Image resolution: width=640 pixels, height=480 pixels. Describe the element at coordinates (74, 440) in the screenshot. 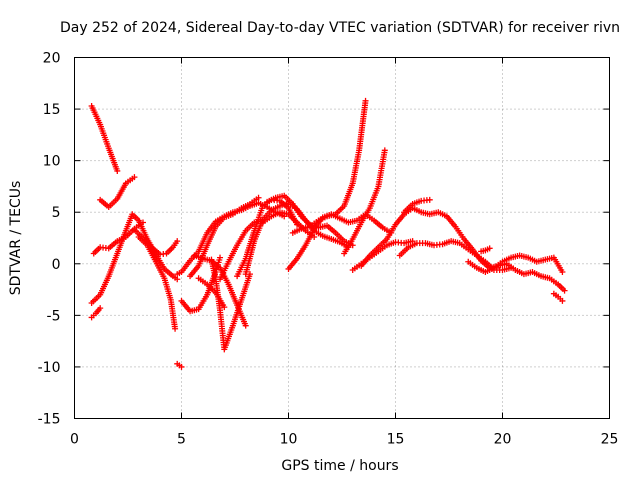

I see `x-tick-label: 0` at that location.